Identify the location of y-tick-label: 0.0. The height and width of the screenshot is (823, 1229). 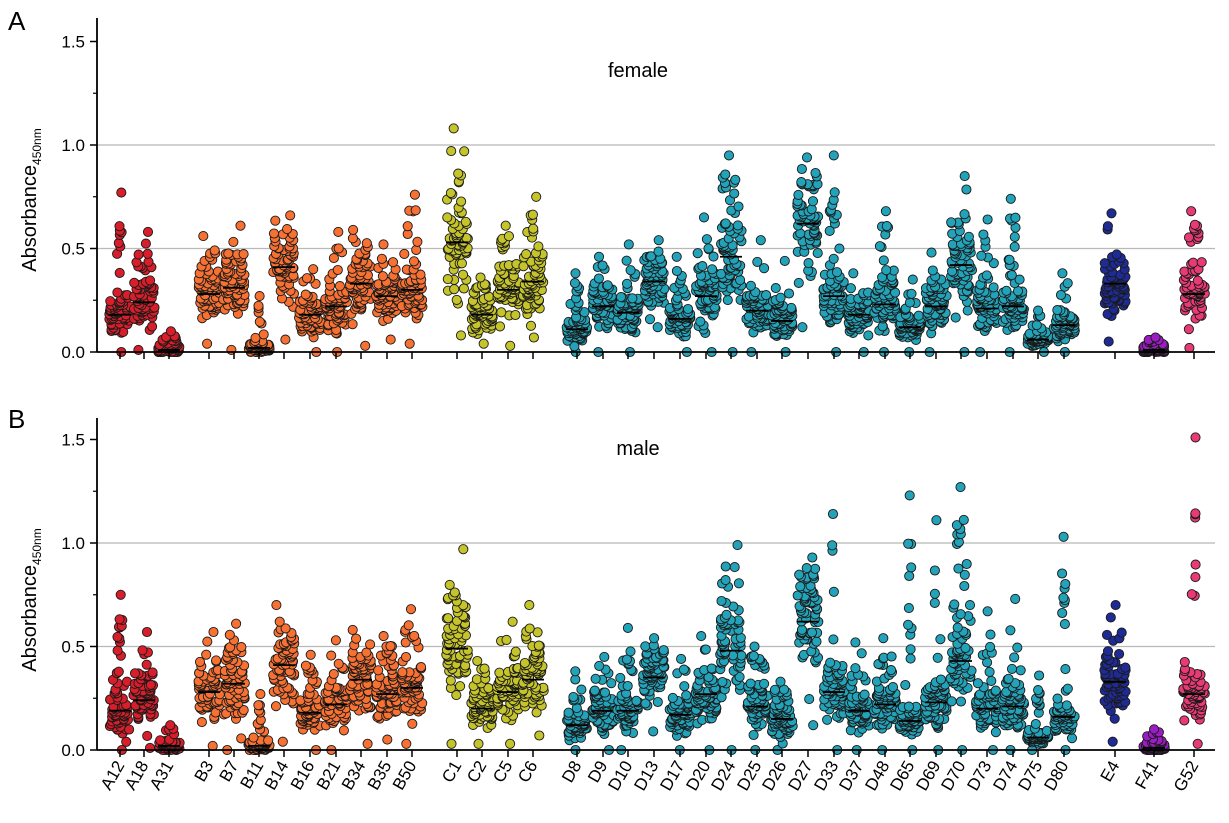
(73, 352).